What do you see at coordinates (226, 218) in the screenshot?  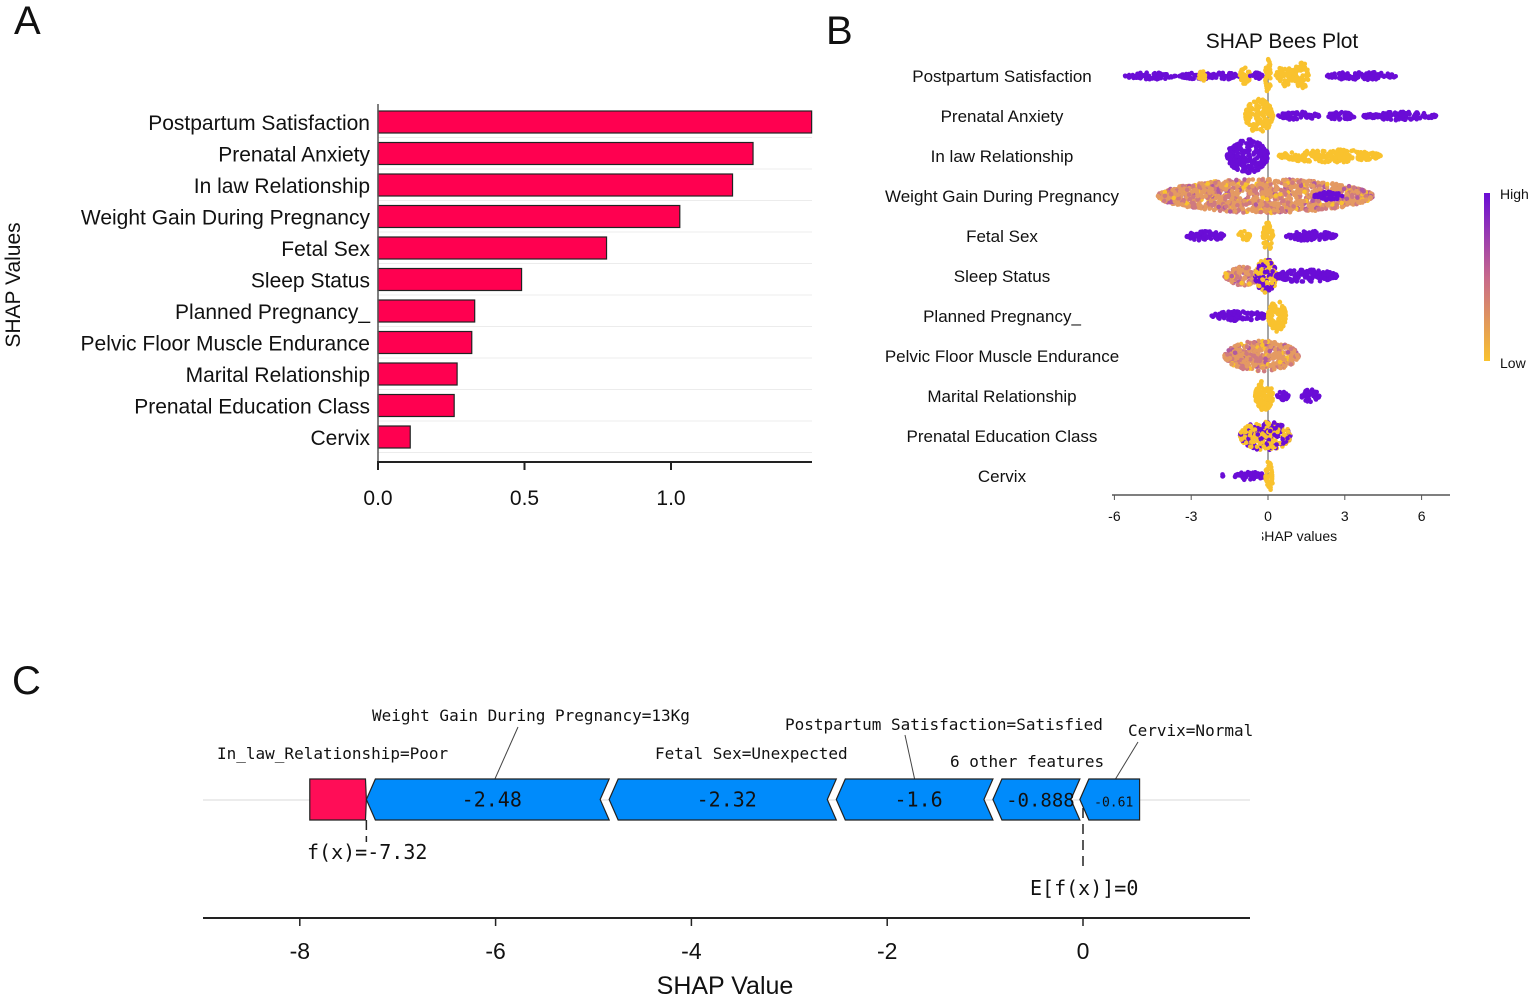 I see `category-label: Weight Gain During Pregnancy` at bounding box center [226, 218].